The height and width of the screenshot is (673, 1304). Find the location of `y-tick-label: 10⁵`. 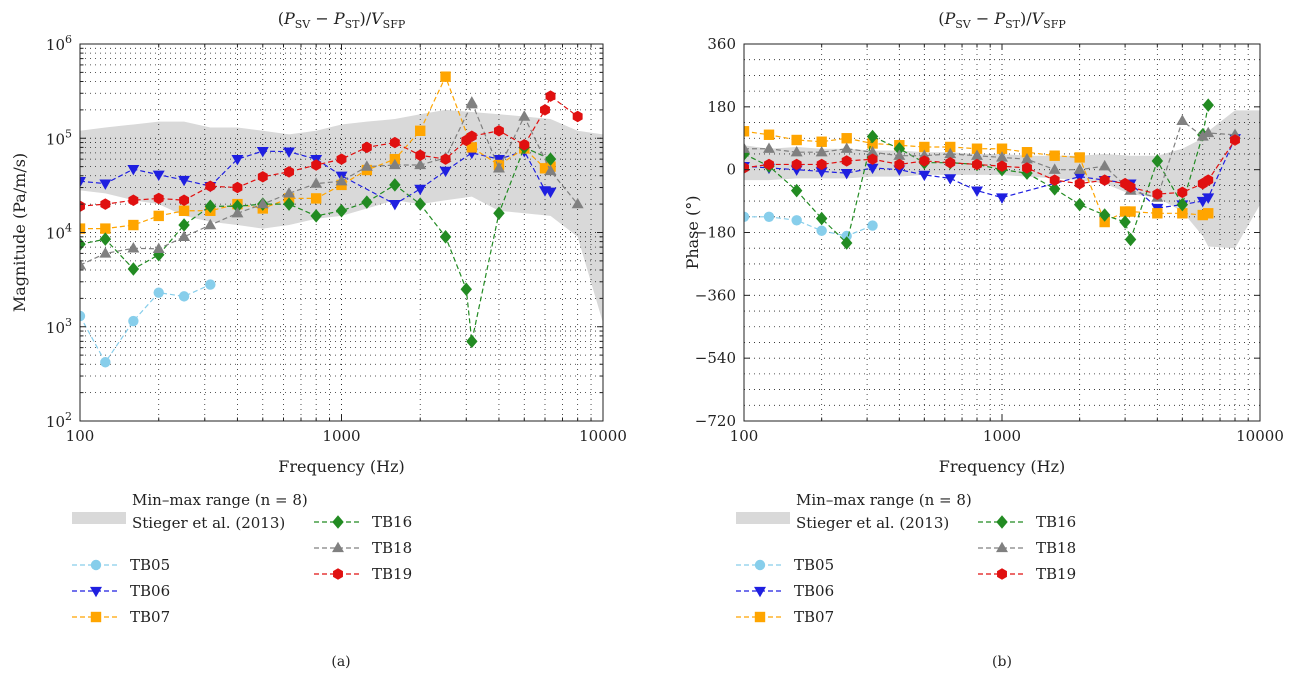

y-tick-label: 10⁵ is located at coordinates (59, 137).